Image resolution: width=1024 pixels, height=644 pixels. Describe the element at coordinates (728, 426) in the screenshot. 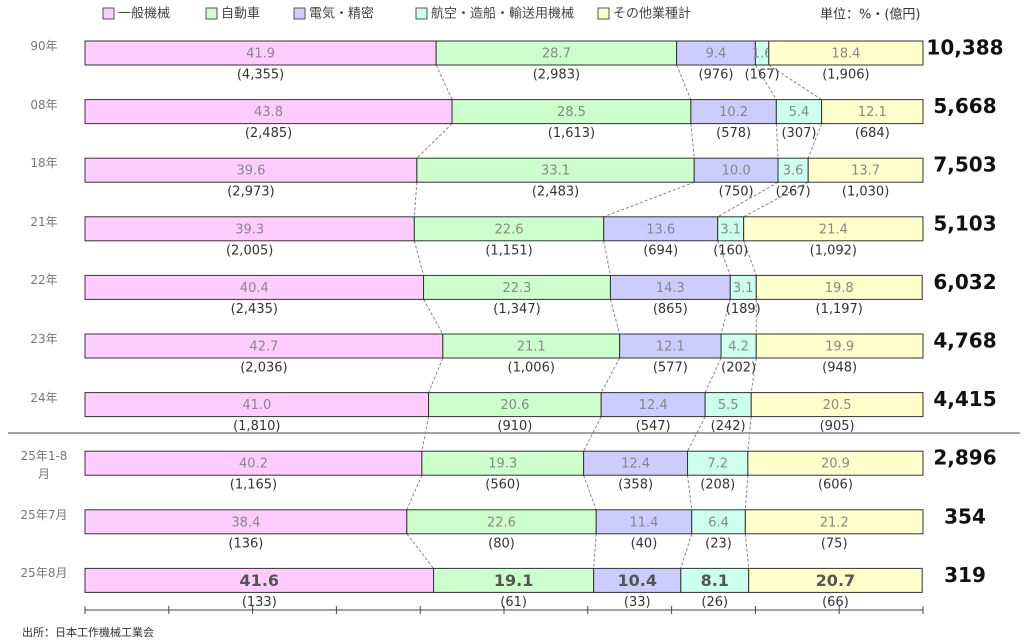

I see `amount-label: (242)` at that location.